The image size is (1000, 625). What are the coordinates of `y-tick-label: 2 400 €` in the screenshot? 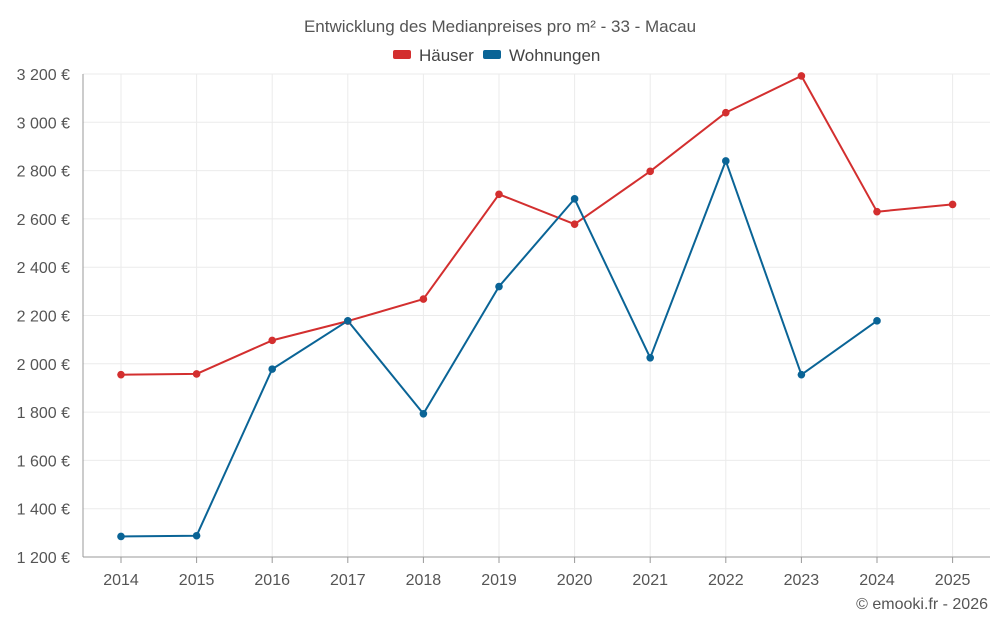 It's located at (43, 268).